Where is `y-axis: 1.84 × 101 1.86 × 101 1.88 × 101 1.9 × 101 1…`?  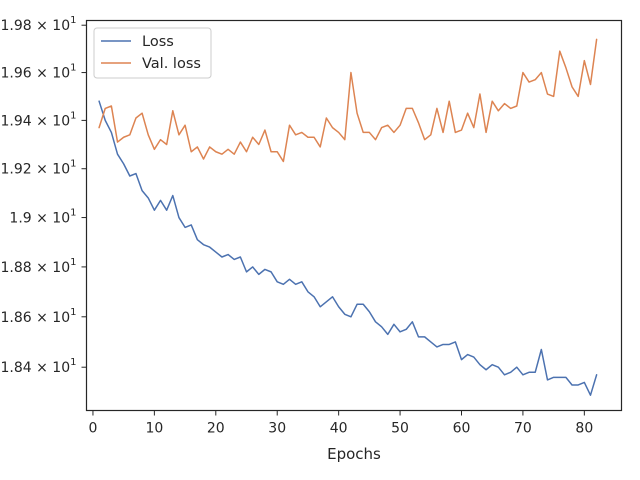
y-axis: 1.84 × 101 1.86 × 101 1.88 × 101 1.9 × 101 1… is located at coordinates (44, 195).